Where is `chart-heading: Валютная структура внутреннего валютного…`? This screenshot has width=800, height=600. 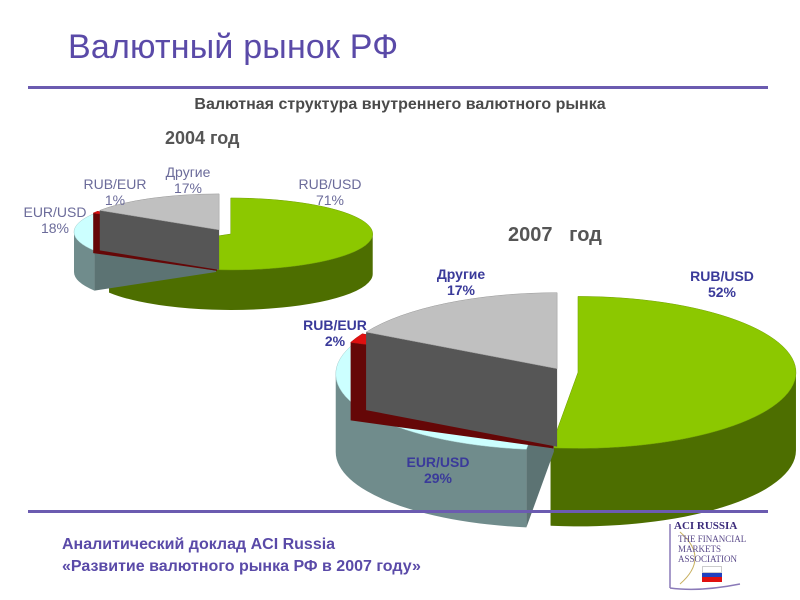
chart-heading: Валютная структура внутреннего валютного… is located at coordinates (400, 104).